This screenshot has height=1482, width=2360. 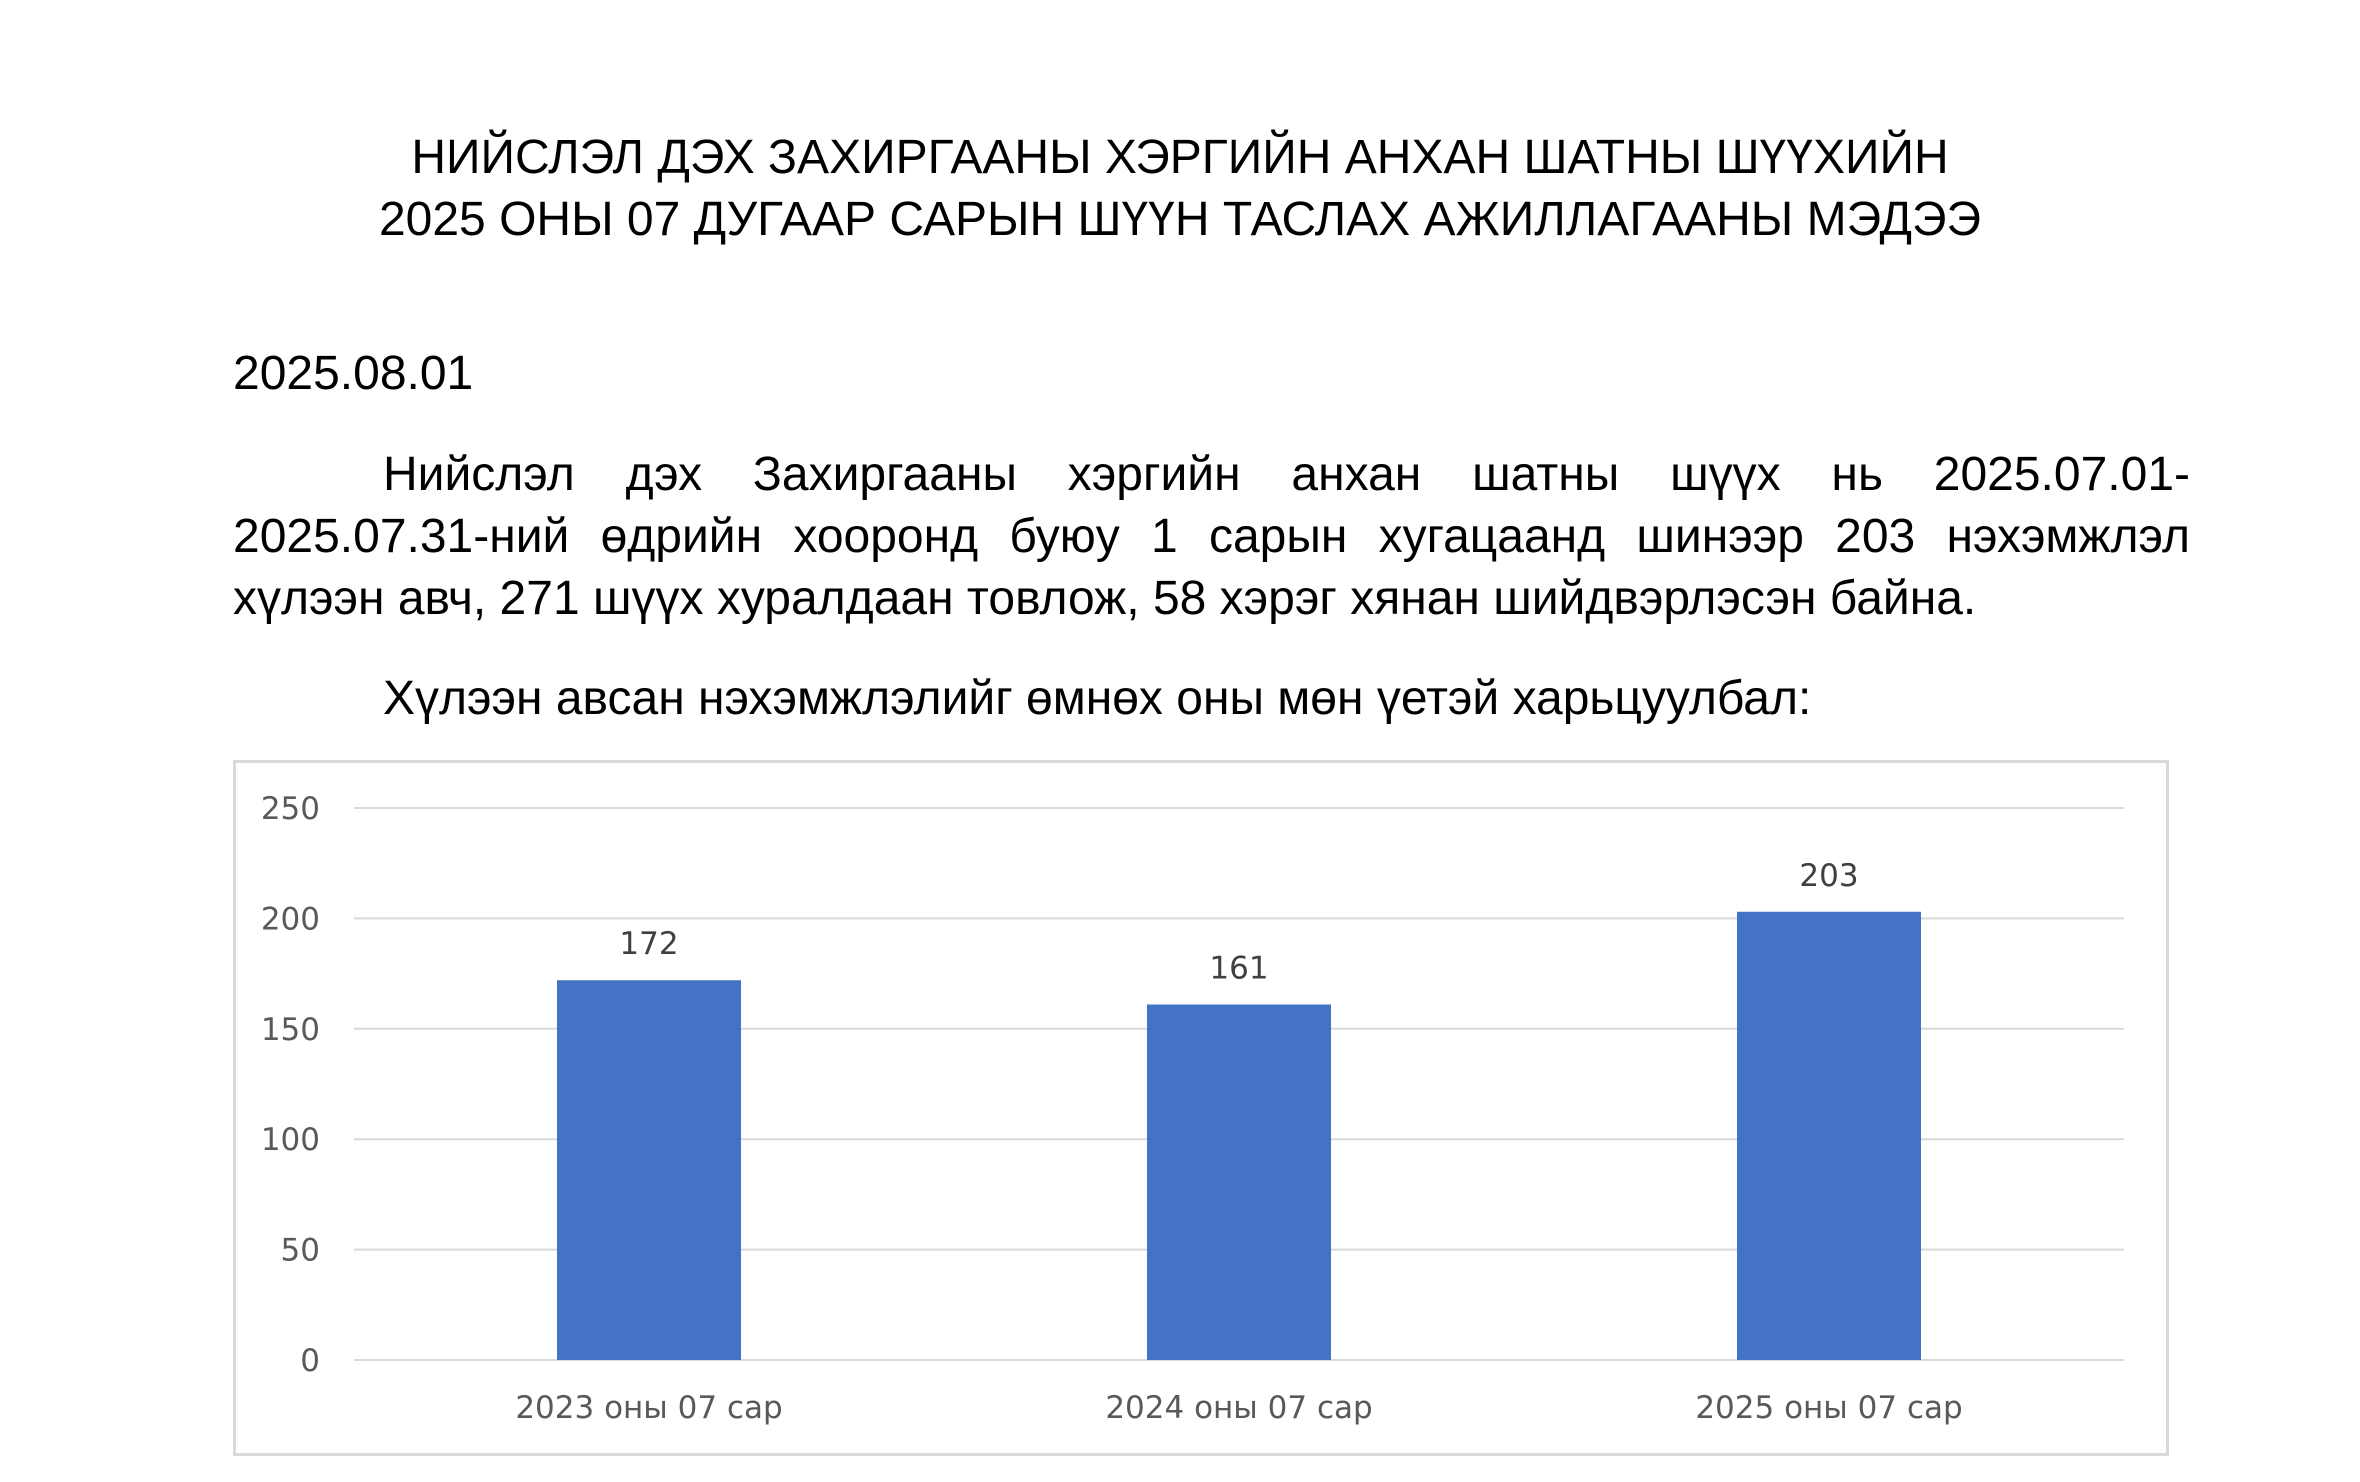 I want to click on data-label: 203, so click(x=1828, y=876).